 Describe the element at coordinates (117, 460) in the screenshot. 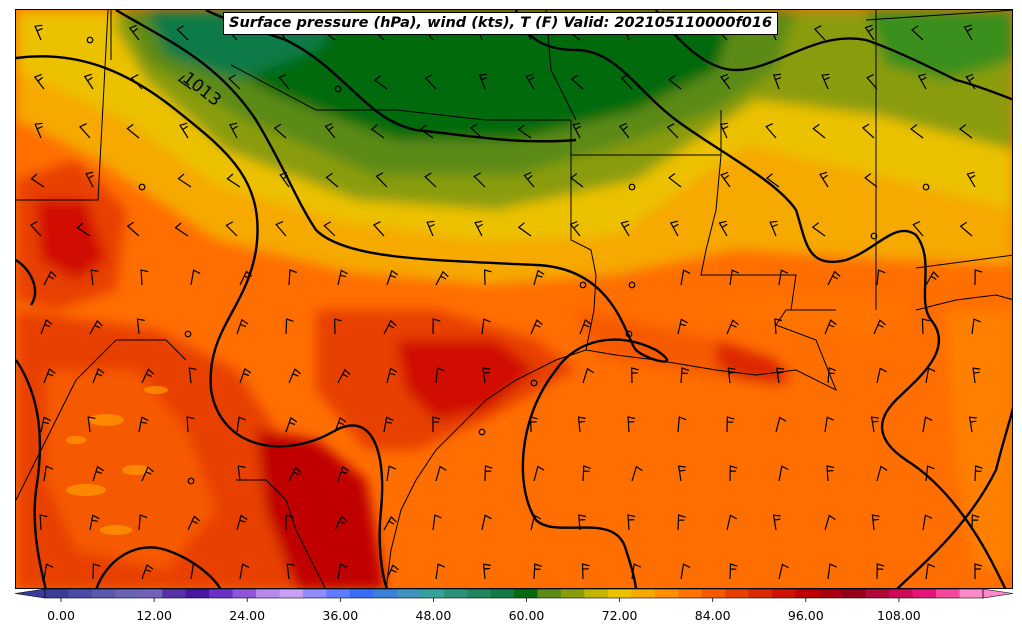

I see `terrain-texture` at that location.